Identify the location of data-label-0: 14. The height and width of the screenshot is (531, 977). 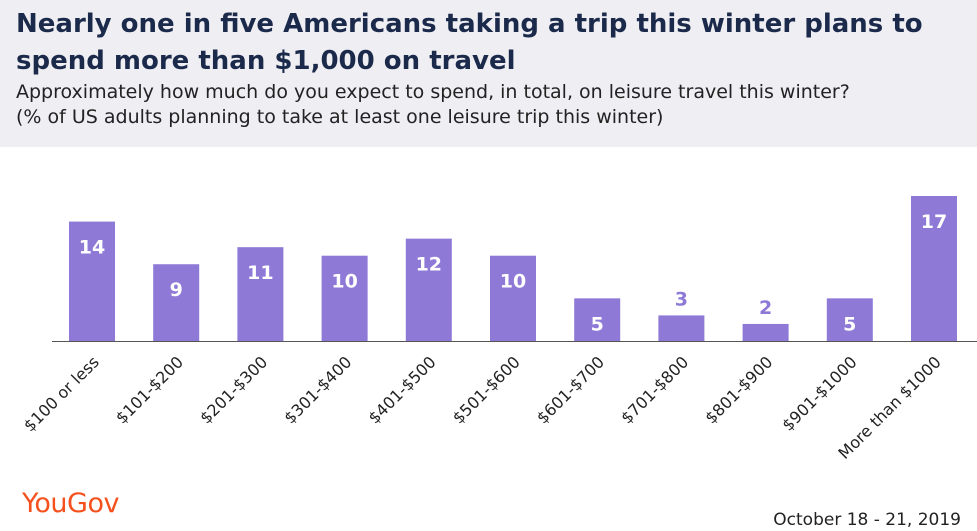
(92, 248).